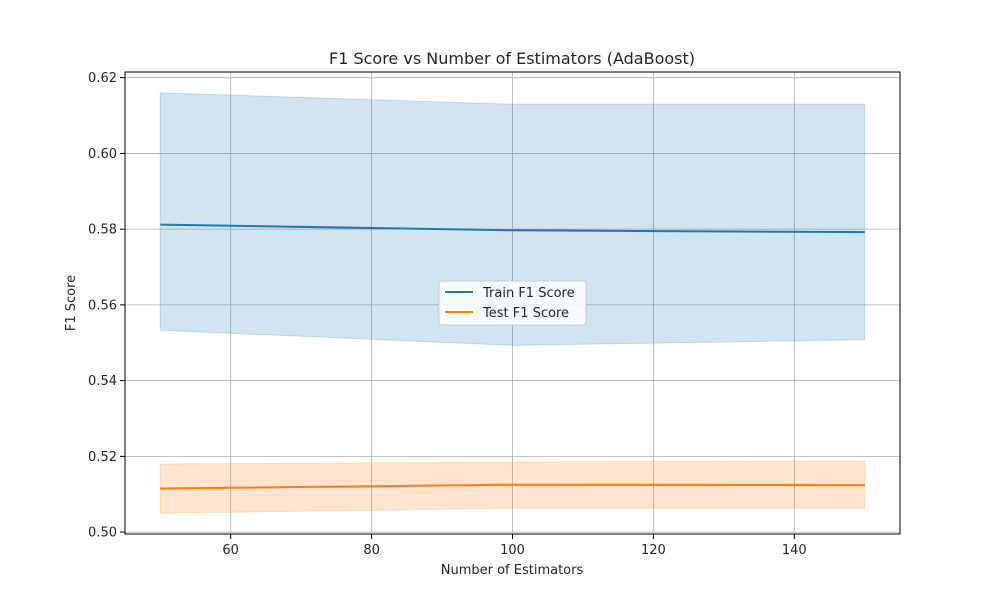 This screenshot has width=1000, height=600. What do you see at coordinates (102, 305) in the screenshot?
I see `y-tick-label: 0.56` at bounding box center [102, 305].